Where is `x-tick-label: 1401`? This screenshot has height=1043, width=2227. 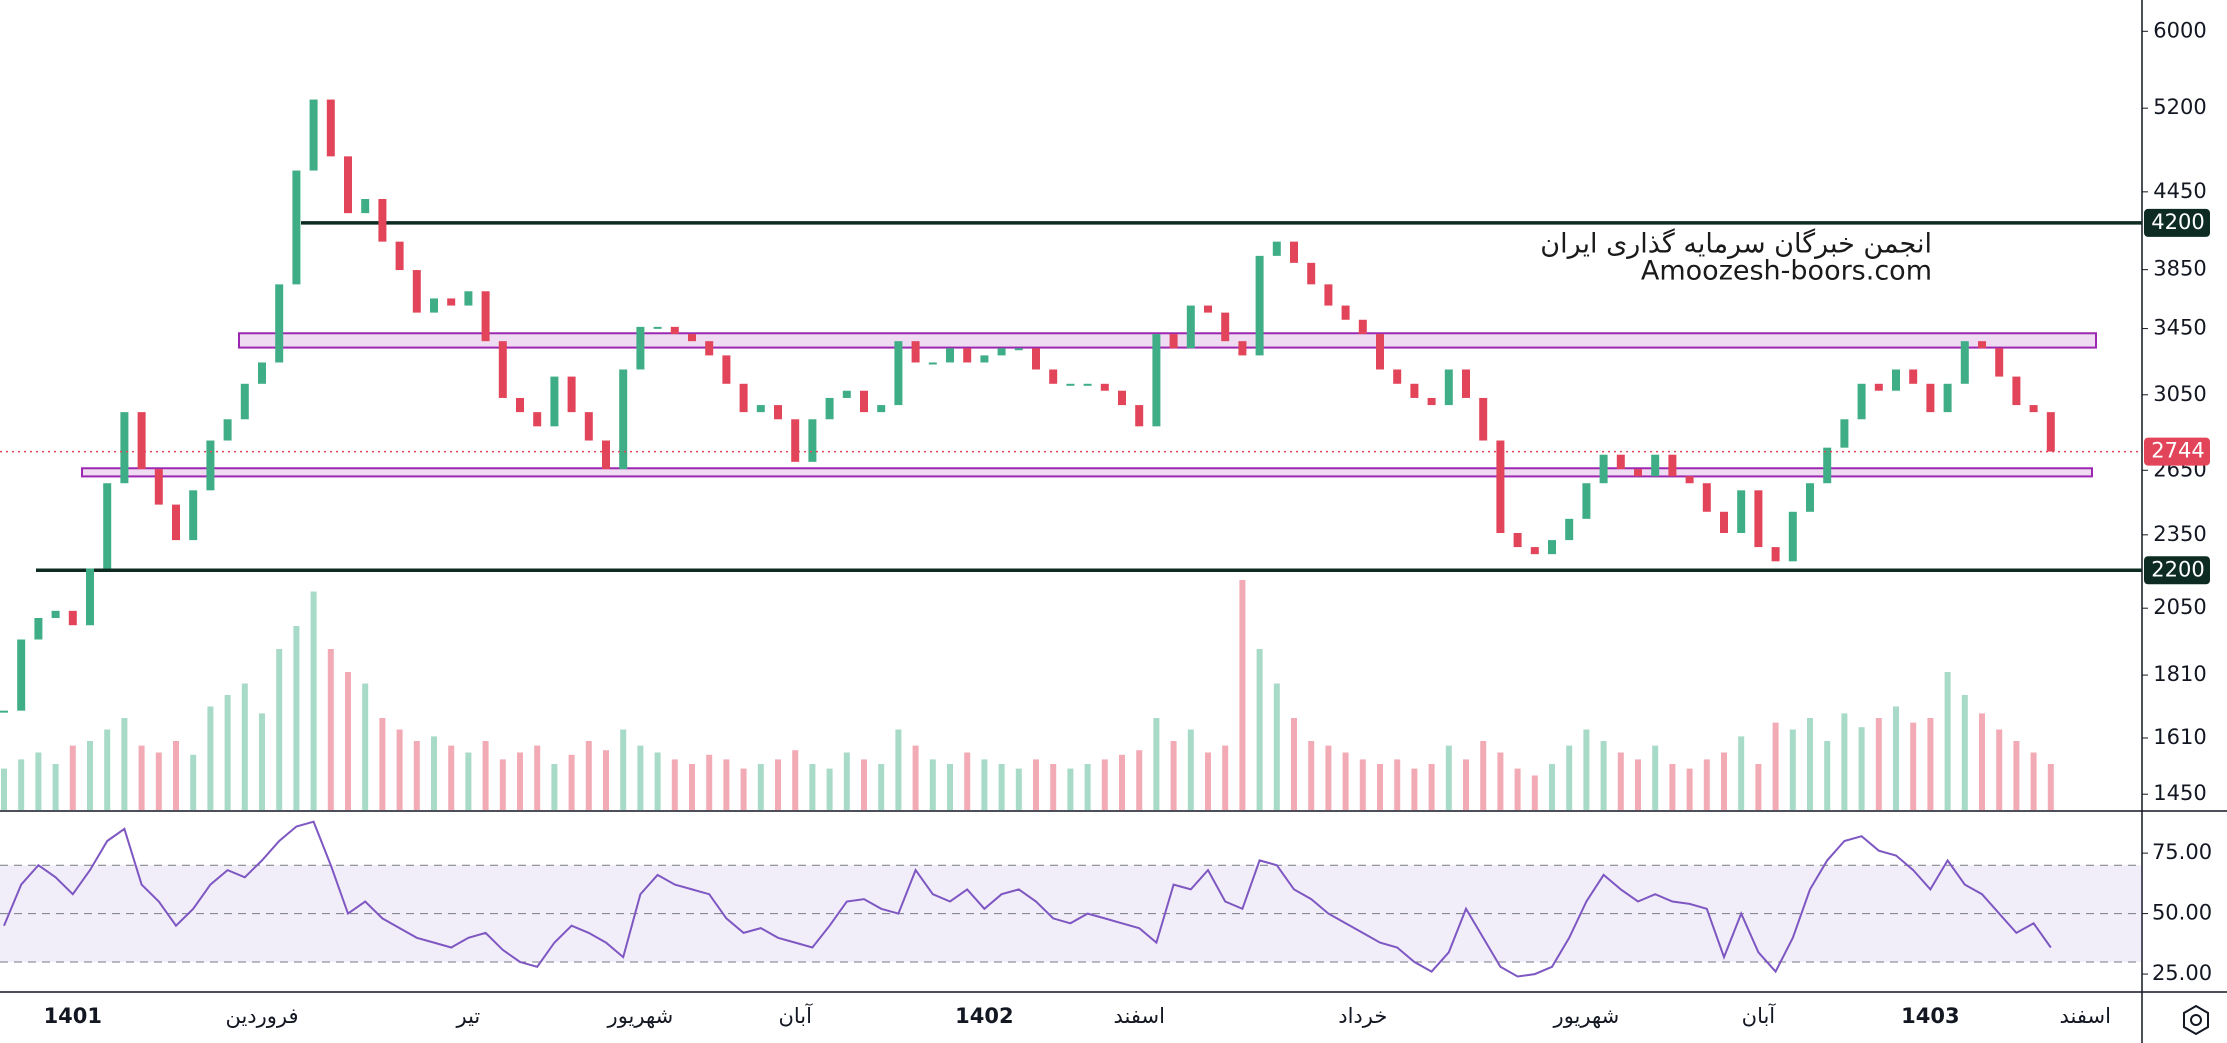 x-tick-label: 1401 is located at coordinates (73, 1016).